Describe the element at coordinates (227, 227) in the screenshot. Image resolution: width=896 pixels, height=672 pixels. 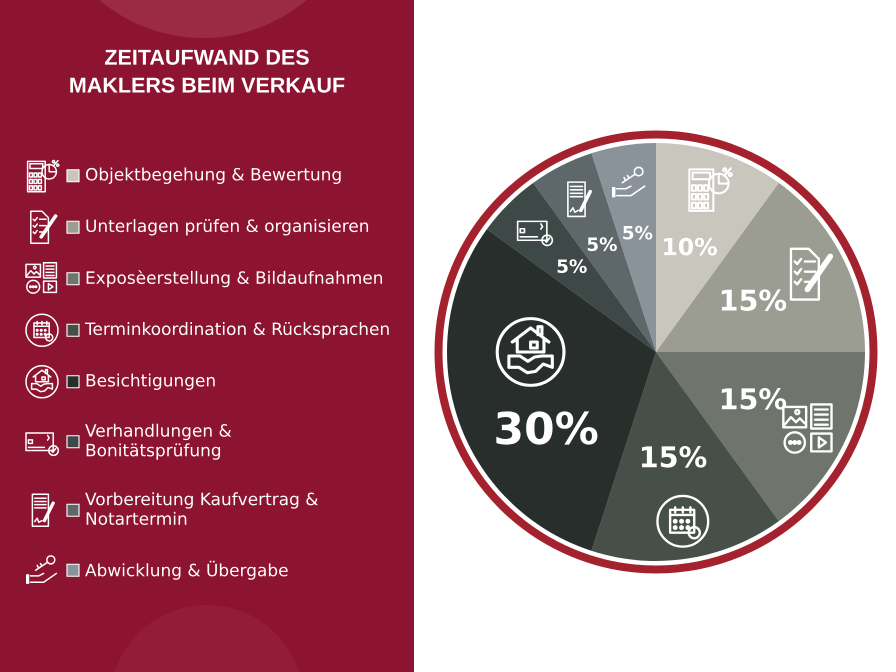
I see `legend-label: Unterlagen prüfen & organisieren` at that location.